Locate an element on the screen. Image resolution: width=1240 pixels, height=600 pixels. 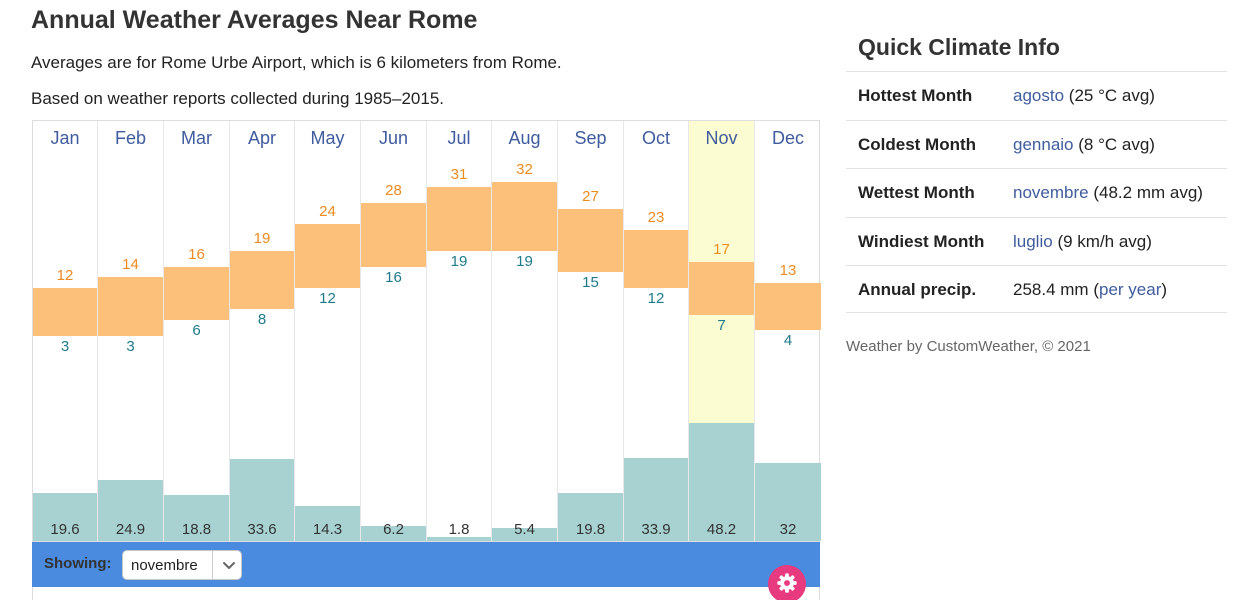
info-value: luglio (9 km/h avg) is located at coordinates (1082, 242).